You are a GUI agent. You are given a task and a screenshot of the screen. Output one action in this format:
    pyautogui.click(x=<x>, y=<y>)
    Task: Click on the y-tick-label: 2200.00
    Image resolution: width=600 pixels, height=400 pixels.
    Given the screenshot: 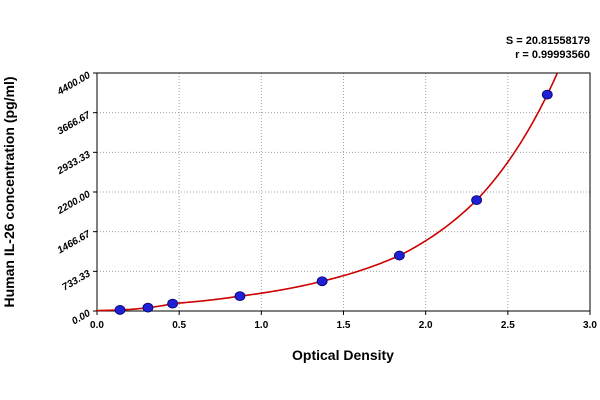 What is the action you would take?
    pyautogui.click(x=74, y=203)
    